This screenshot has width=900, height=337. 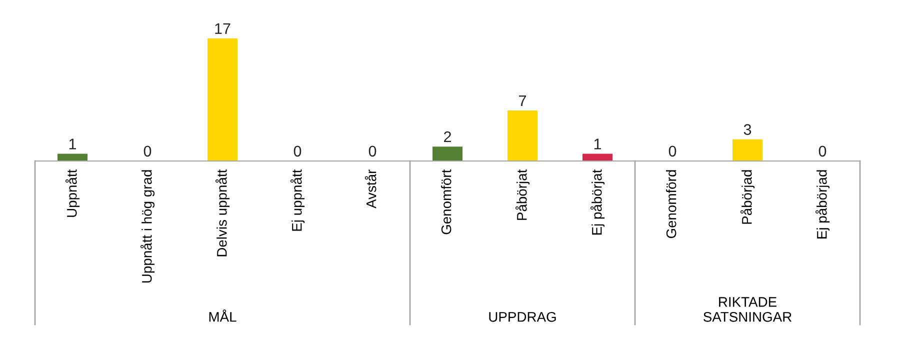 I want to click on x-tick-label: Påbörjad, so click(x=747, y=197).